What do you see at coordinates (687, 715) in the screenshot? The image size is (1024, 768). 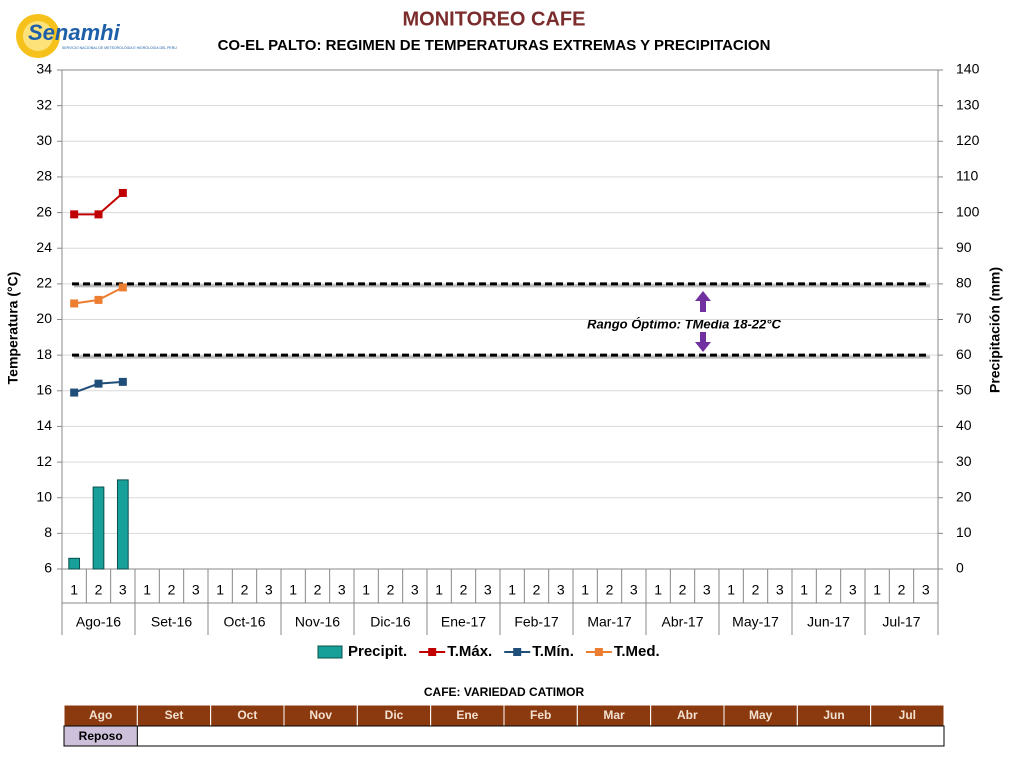 I see `calendar-month: Abr` at bounding box center [687, 715].